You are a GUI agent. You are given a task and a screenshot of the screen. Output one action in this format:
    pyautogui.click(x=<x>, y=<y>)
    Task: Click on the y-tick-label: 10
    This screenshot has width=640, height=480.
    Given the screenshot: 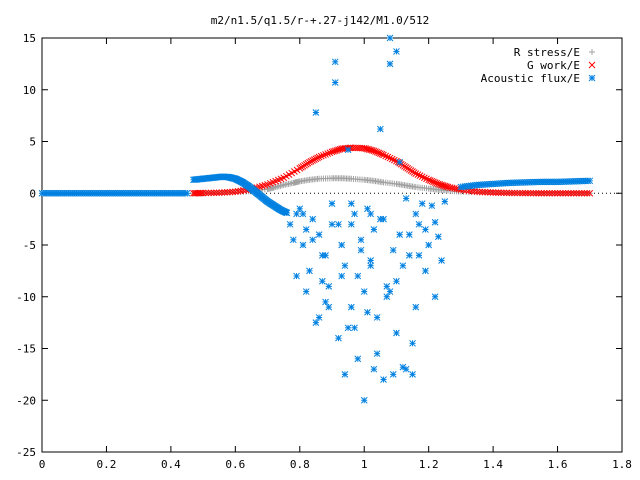 What is the action you would take?
    pyautogui.click(x=29, y=90)
    